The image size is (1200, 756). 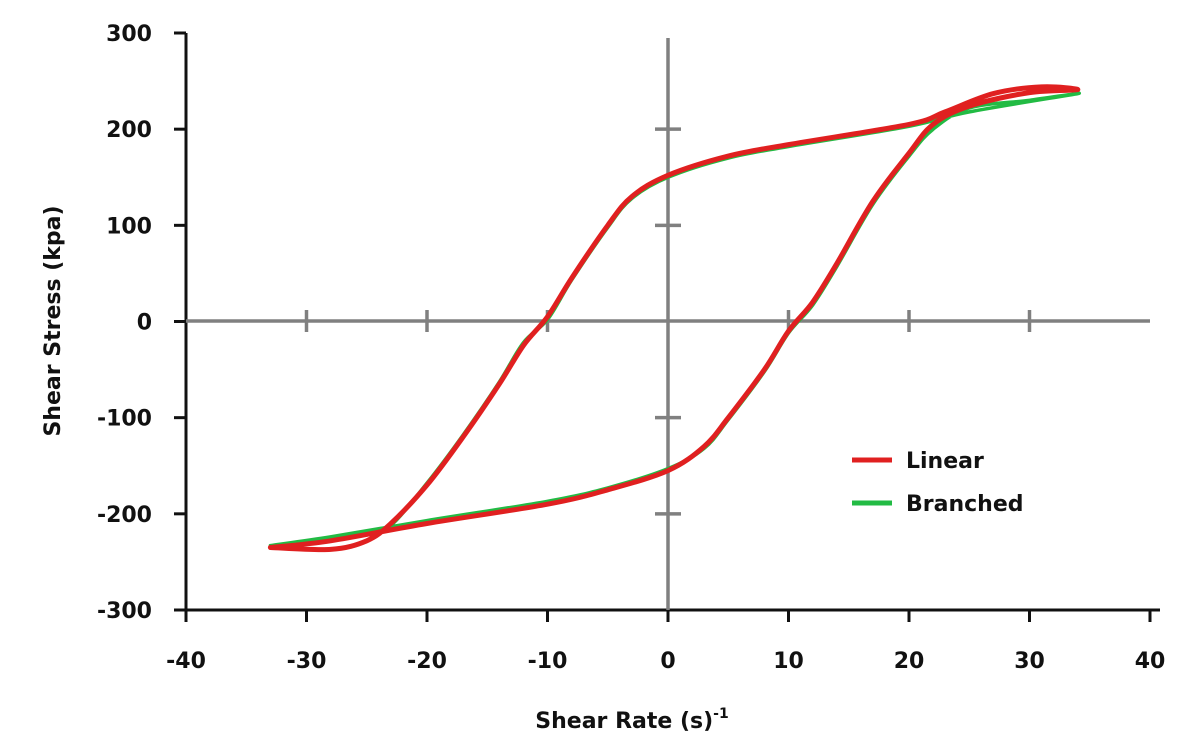 I want to click on x-tick-label: -30, so click(x=307, y=661).